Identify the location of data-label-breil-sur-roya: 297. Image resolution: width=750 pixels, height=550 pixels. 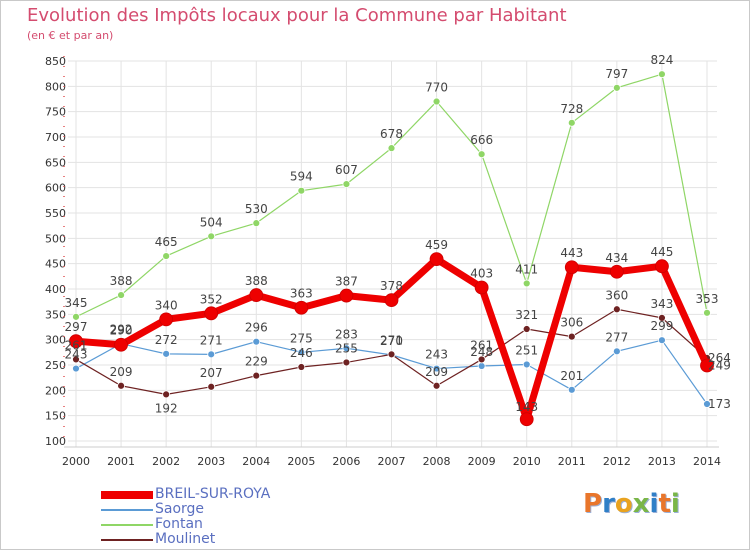
(76, 327).